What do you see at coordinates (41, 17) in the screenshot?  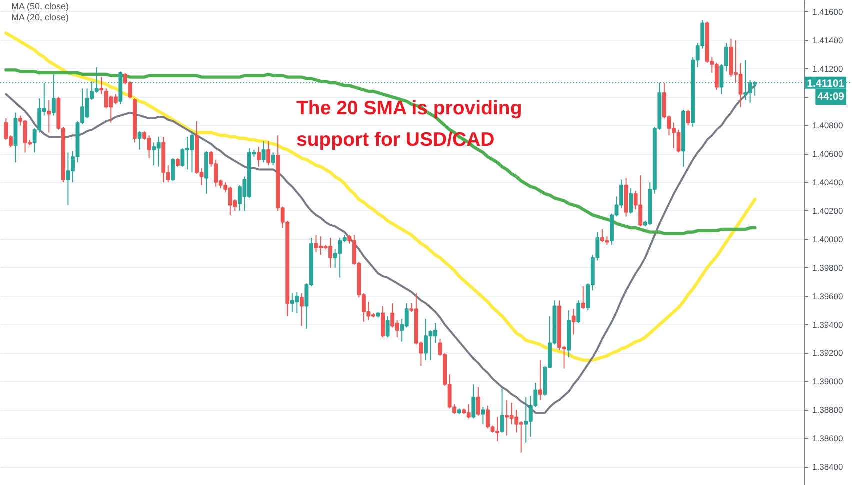 I see `annotation: MA (20, close)` at bounding box center [41, 17].